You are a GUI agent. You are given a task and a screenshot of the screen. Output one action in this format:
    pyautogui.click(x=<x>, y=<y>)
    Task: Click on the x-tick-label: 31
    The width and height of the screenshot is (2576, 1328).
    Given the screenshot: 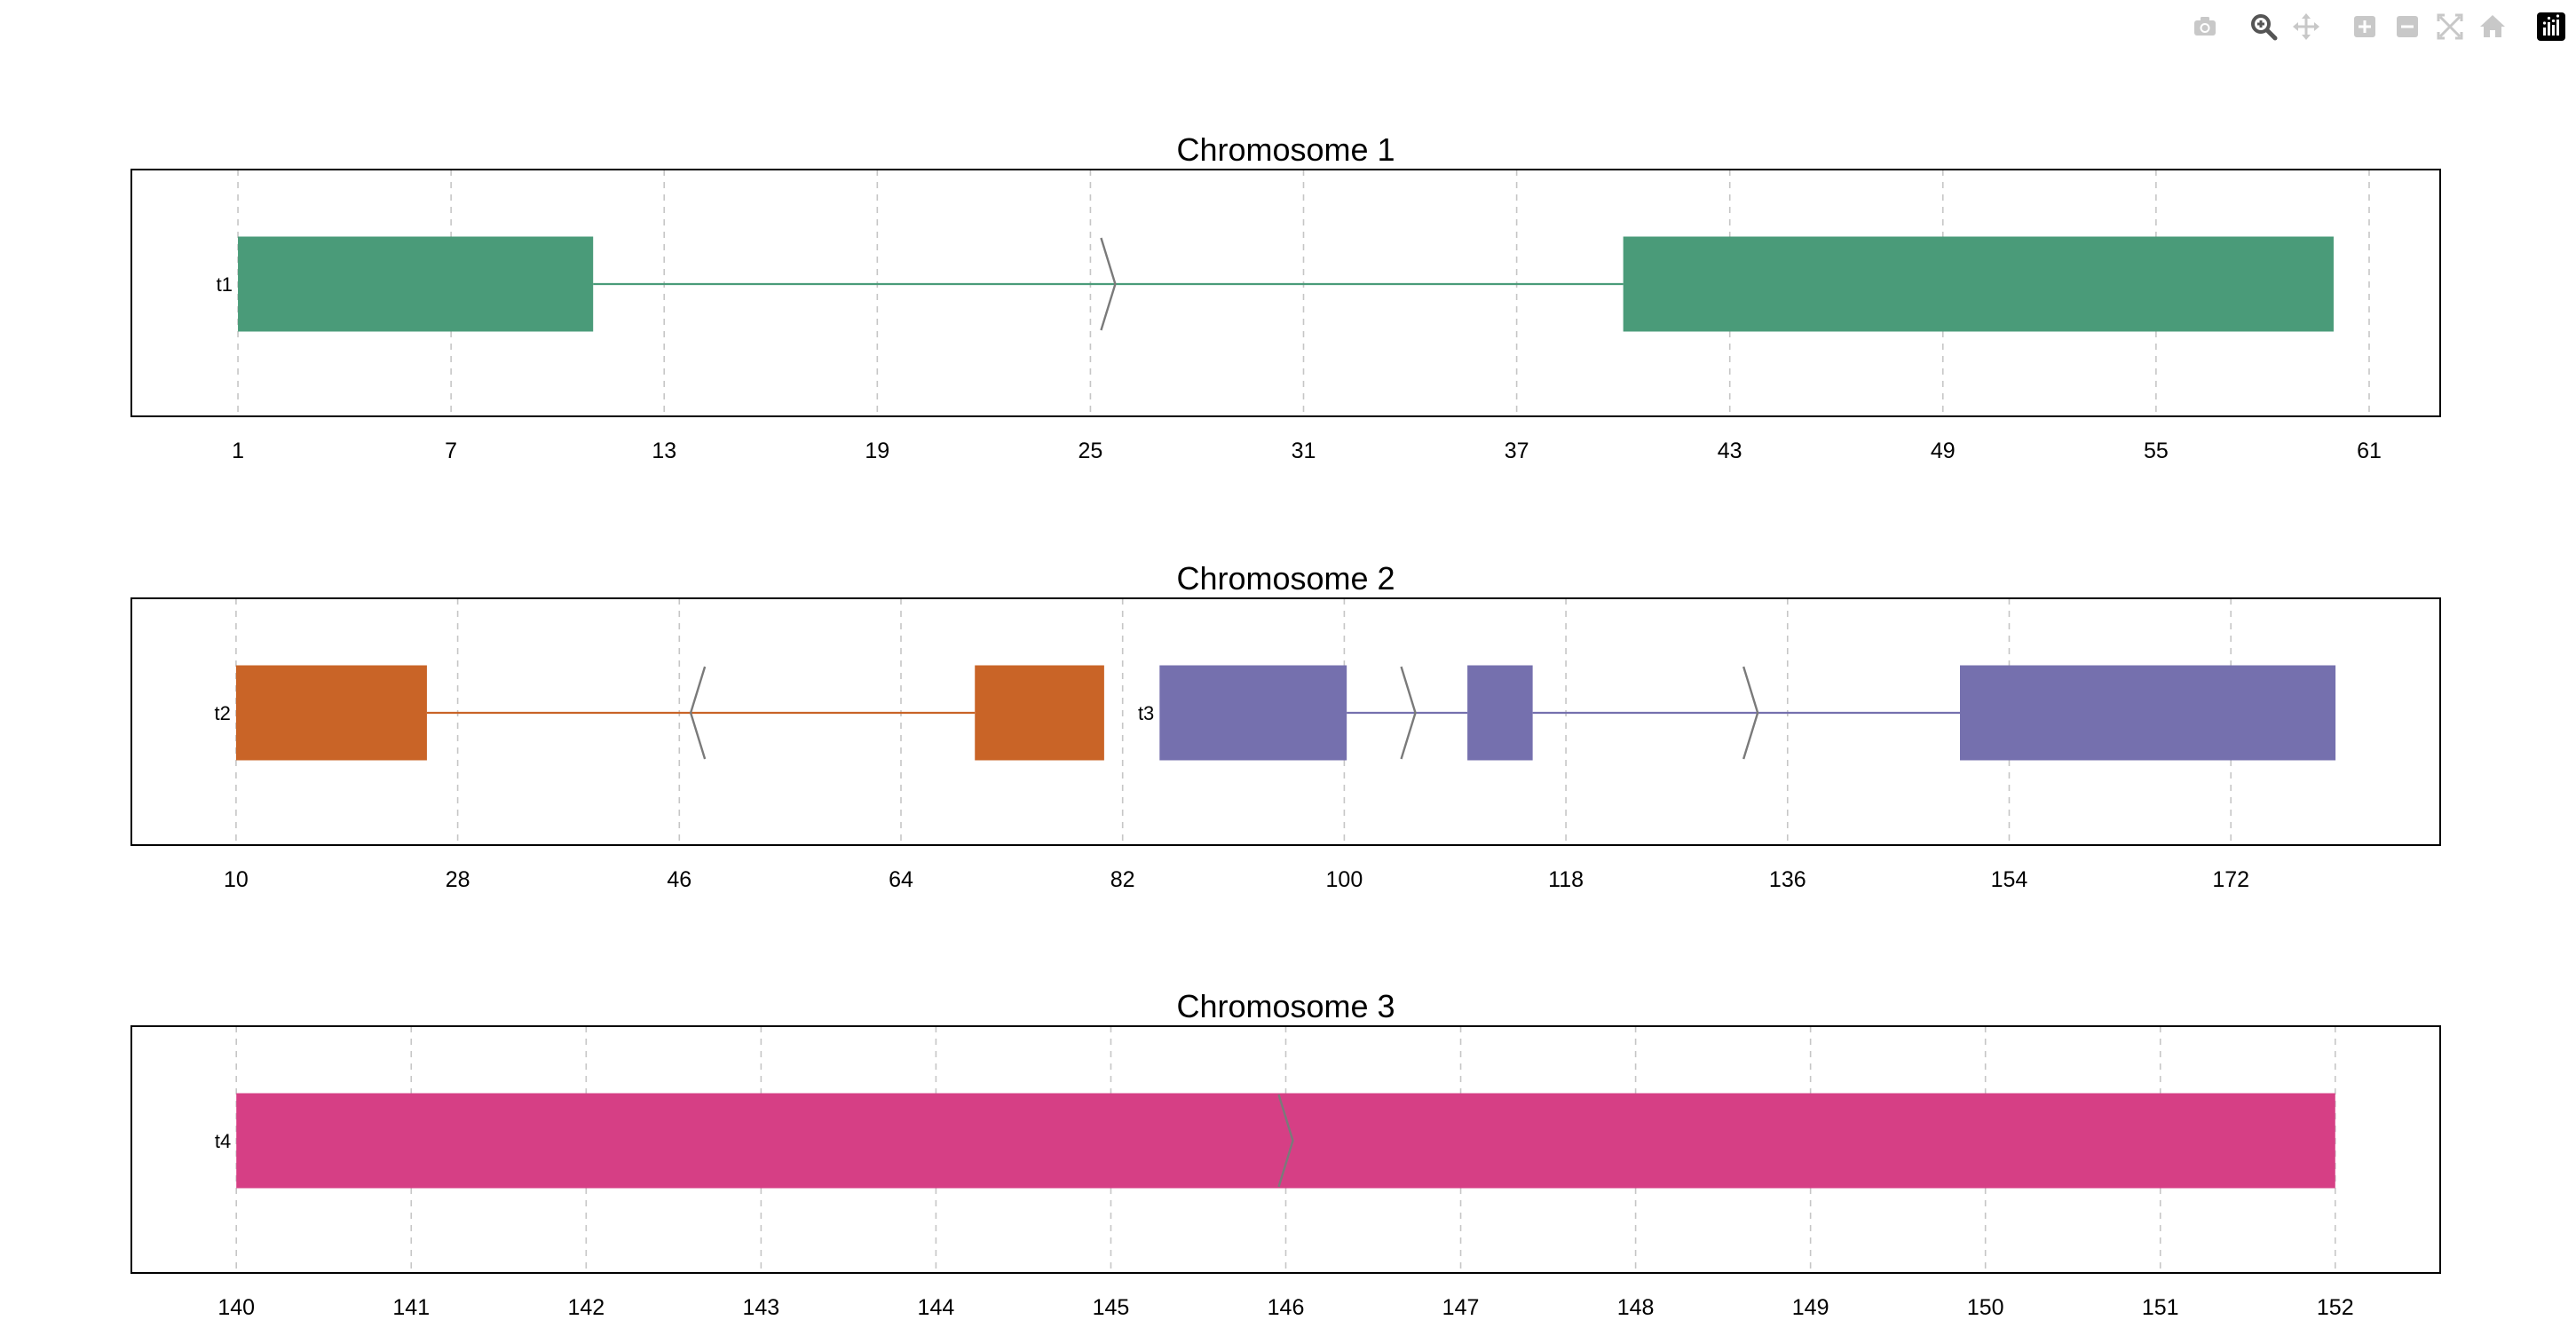 What is the action you would take?
    pyautogui.click(x=1304, y=451)
    